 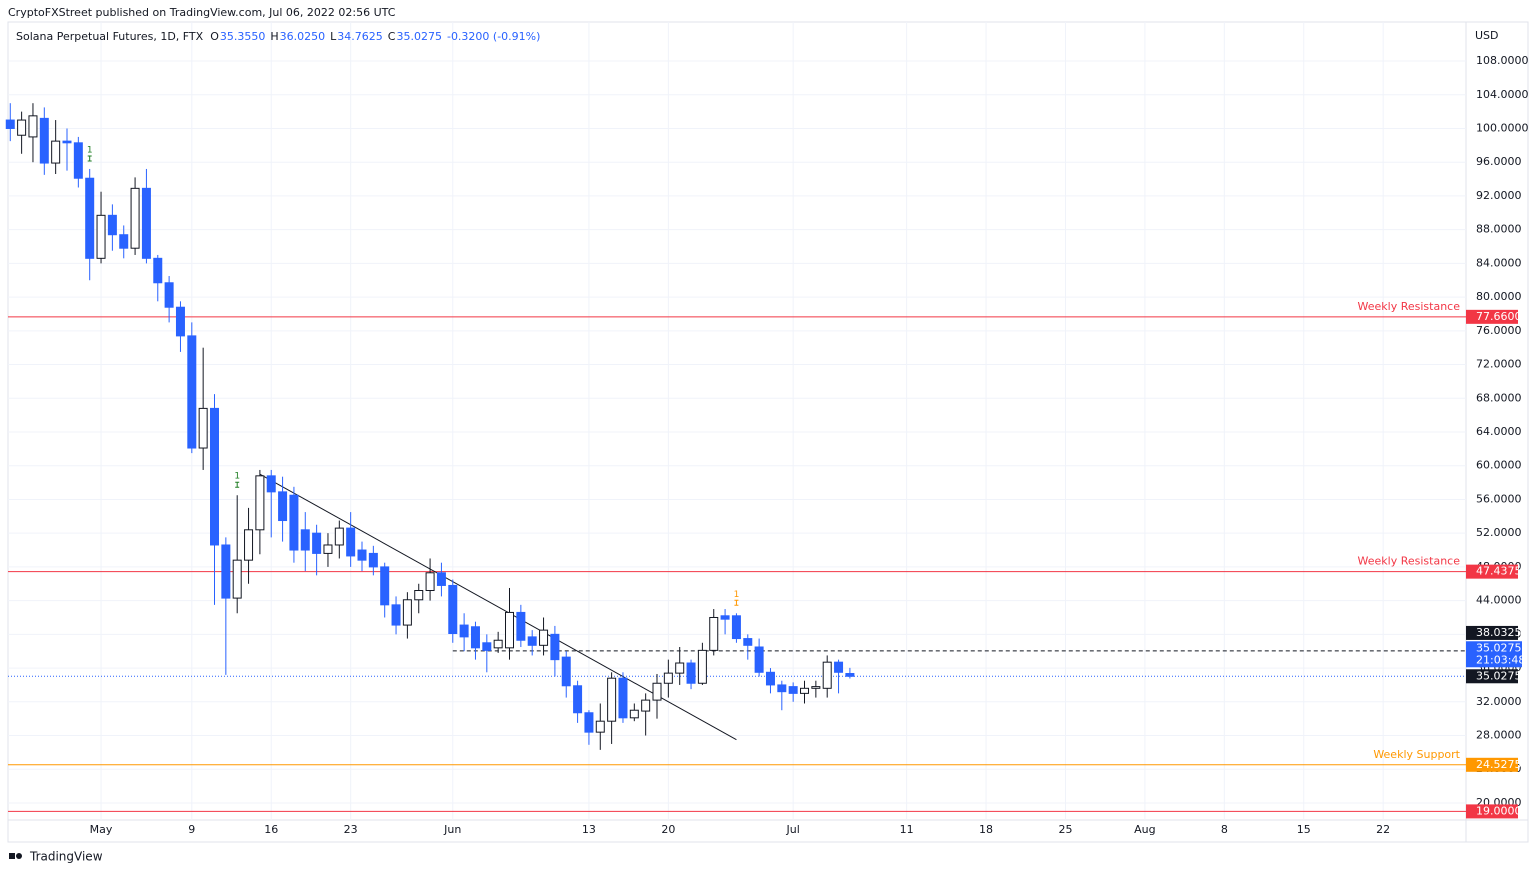 What do you see at coordinates (271, 829) in the screenshot?
I see `x-tick-label: 16` at bounding box center [271, 829].